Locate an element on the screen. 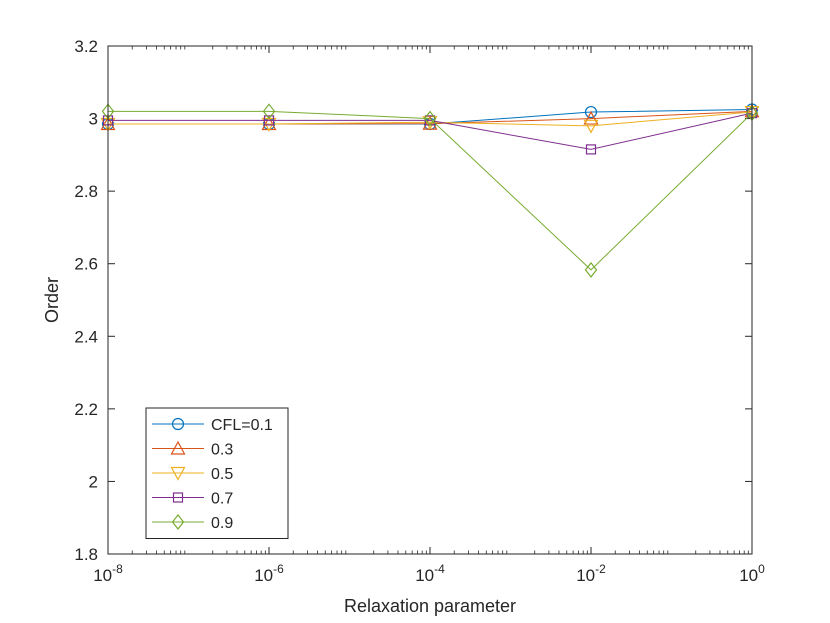  y-tick-label: 3 is located at coordinates (93, 119).